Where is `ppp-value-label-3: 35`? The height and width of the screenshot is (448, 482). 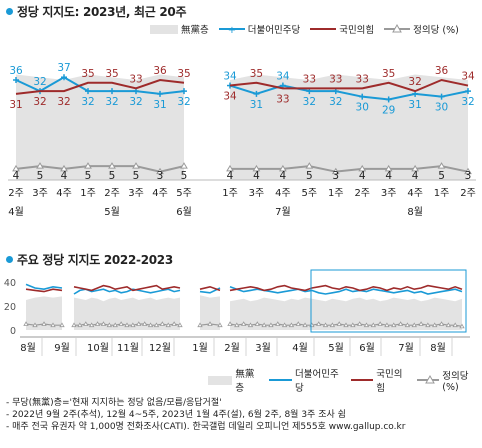
ppp-value-label-3: 35 is located at coordinates (87, 74).